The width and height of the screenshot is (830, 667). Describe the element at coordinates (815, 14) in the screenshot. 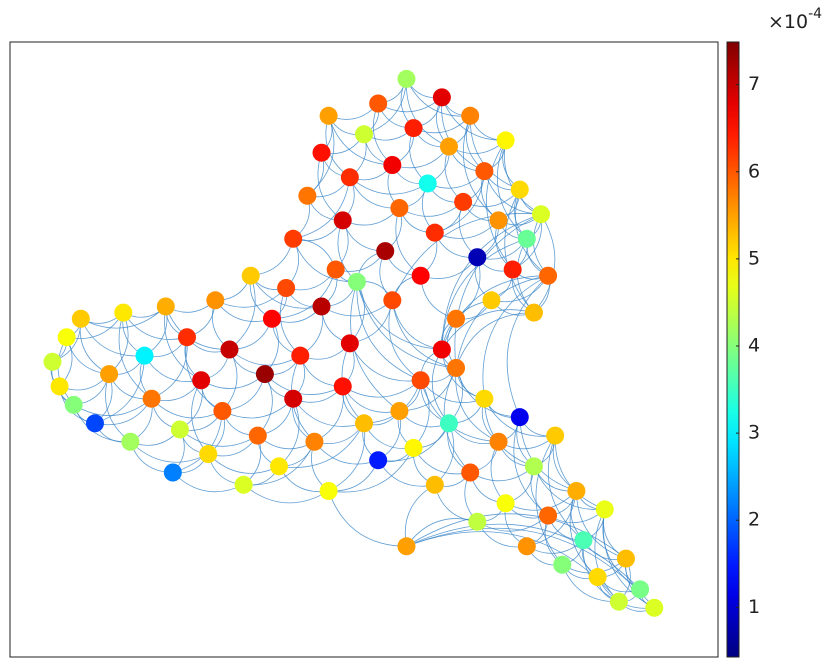

I see `exponent: -4` at that location.